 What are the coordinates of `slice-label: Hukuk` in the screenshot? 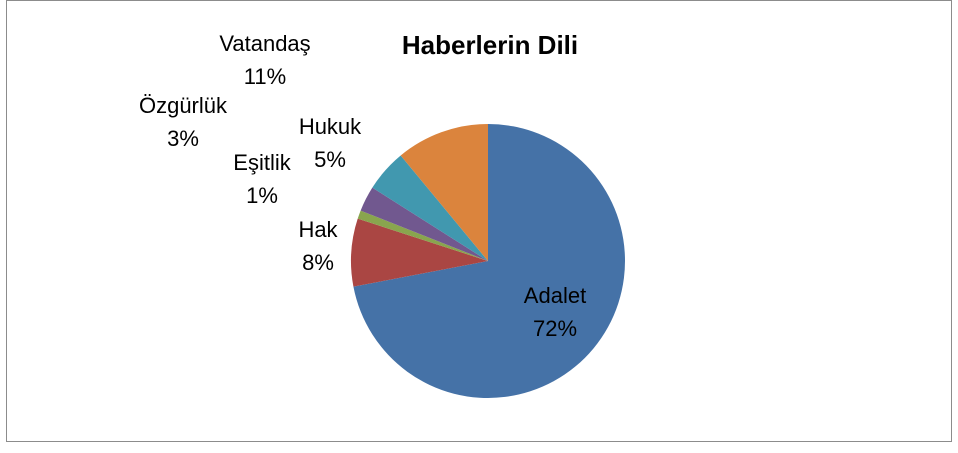 It's located at (330, 126).